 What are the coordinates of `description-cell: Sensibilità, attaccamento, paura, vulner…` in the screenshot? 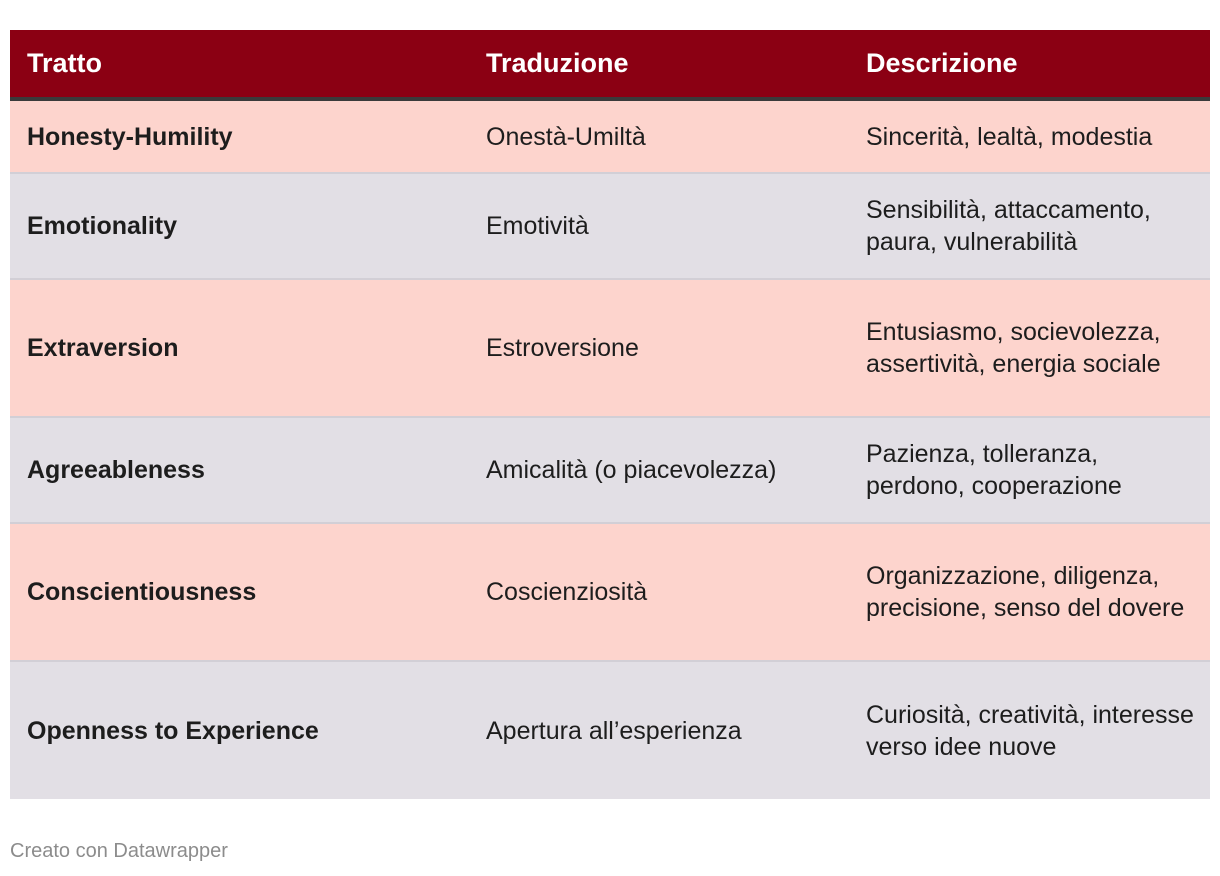 It's located at (1029, 226).